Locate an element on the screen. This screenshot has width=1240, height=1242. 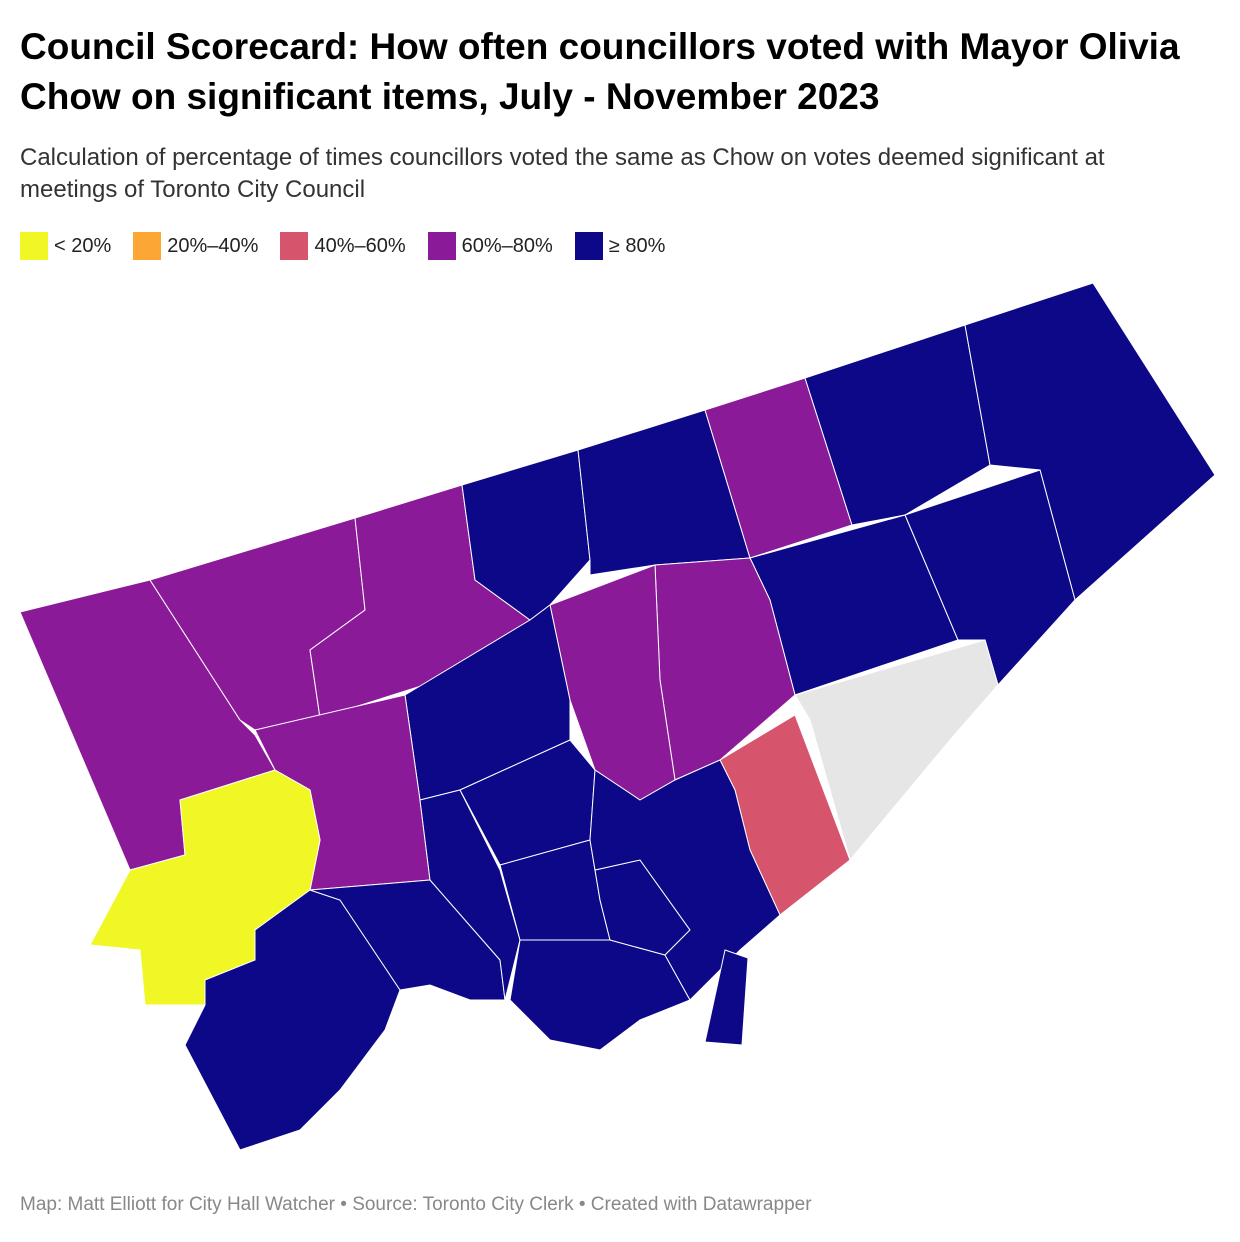
legend-item: ≥ 80% is located at coordinates (620, 246).